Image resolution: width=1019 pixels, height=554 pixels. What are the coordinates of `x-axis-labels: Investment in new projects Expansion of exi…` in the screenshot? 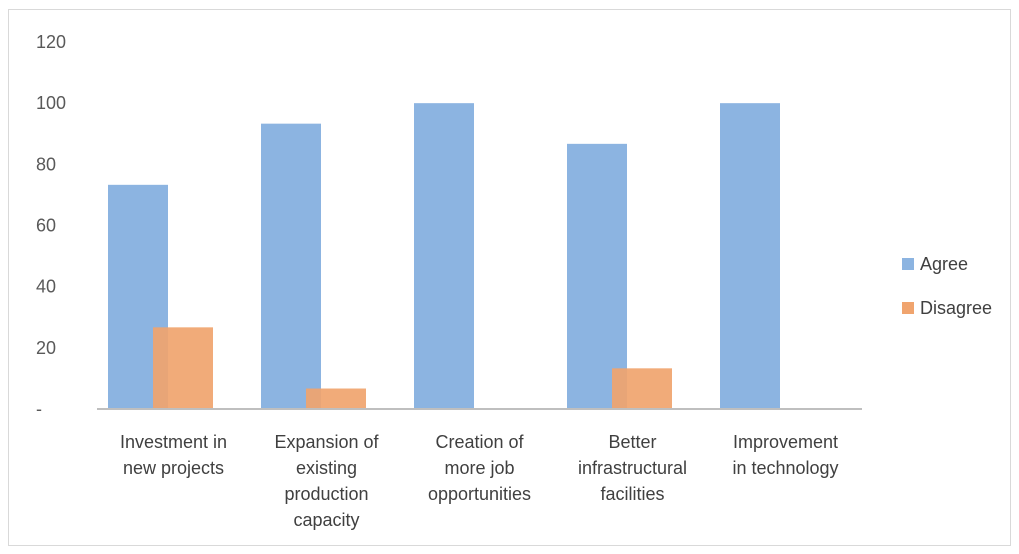 It's located at (479, 481).